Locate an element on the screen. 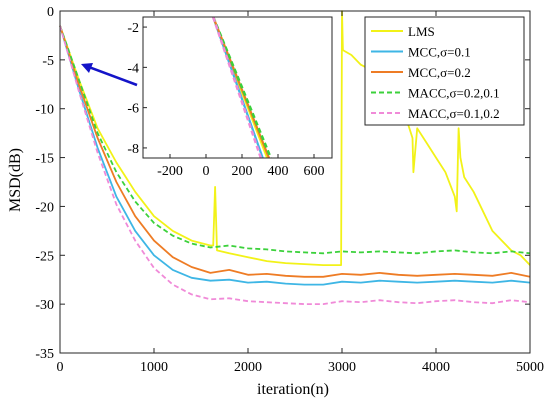  x-tick-label: 2000 is located at coordinates (248, 367).